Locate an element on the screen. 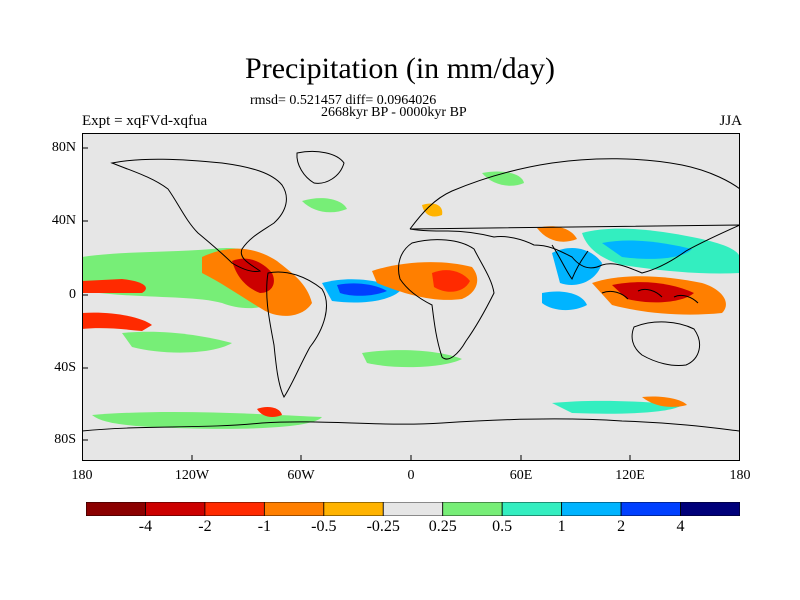 This screenshot has width=800, height=600. map-title: Precipitation (in mm/day) is located at coordinates (400, 68).